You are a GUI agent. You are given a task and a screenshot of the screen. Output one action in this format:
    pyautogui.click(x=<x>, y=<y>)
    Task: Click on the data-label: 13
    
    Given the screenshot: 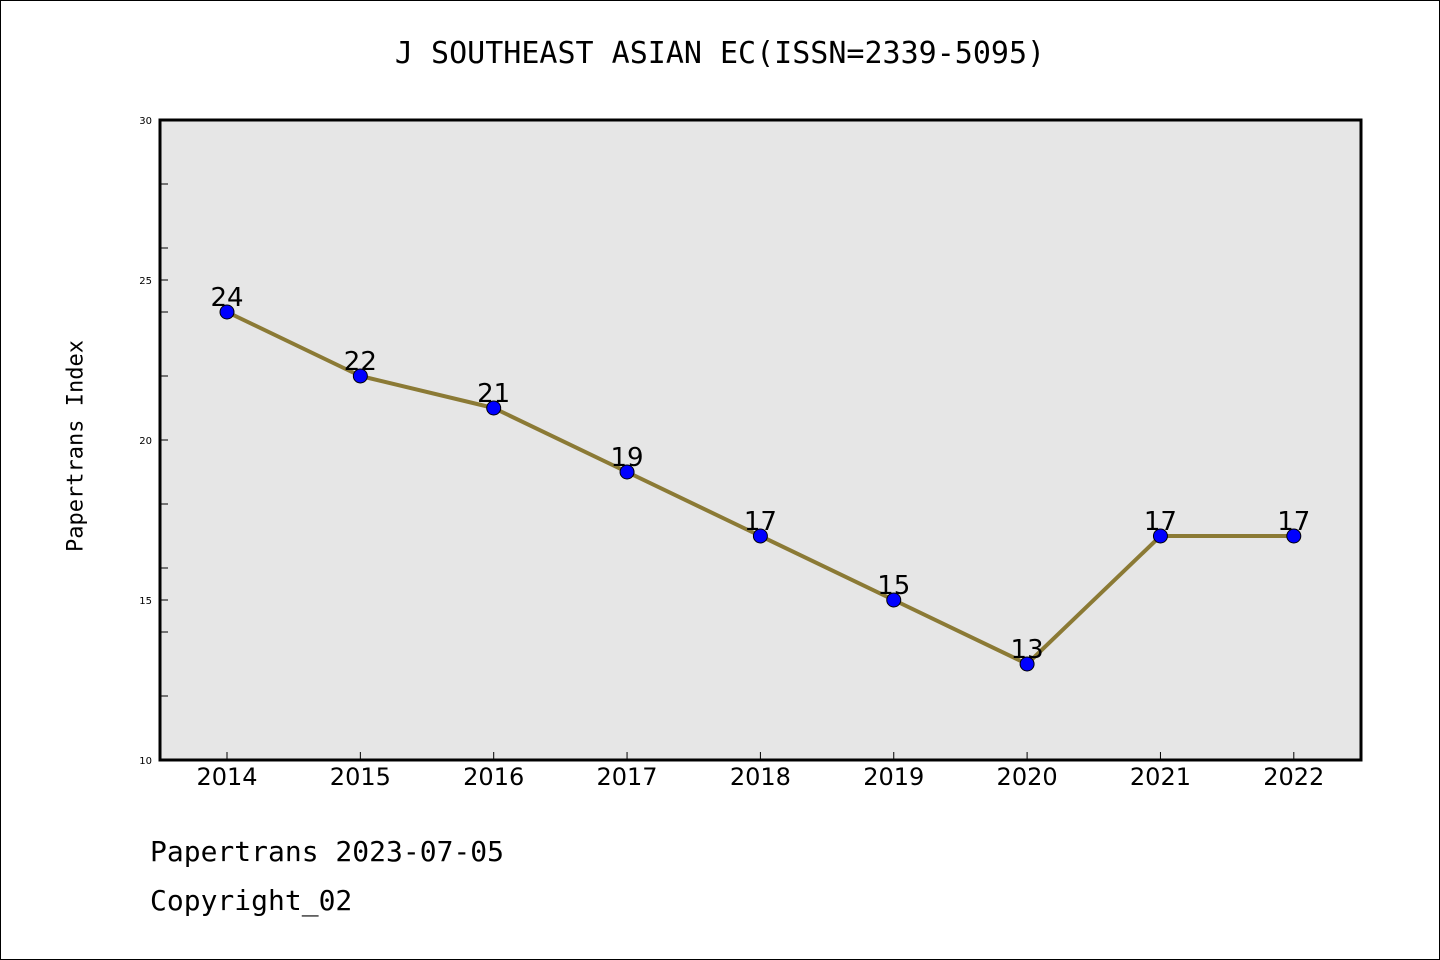 What is the action you would take?
    pyautogui.click(x=1027, y=650)
    